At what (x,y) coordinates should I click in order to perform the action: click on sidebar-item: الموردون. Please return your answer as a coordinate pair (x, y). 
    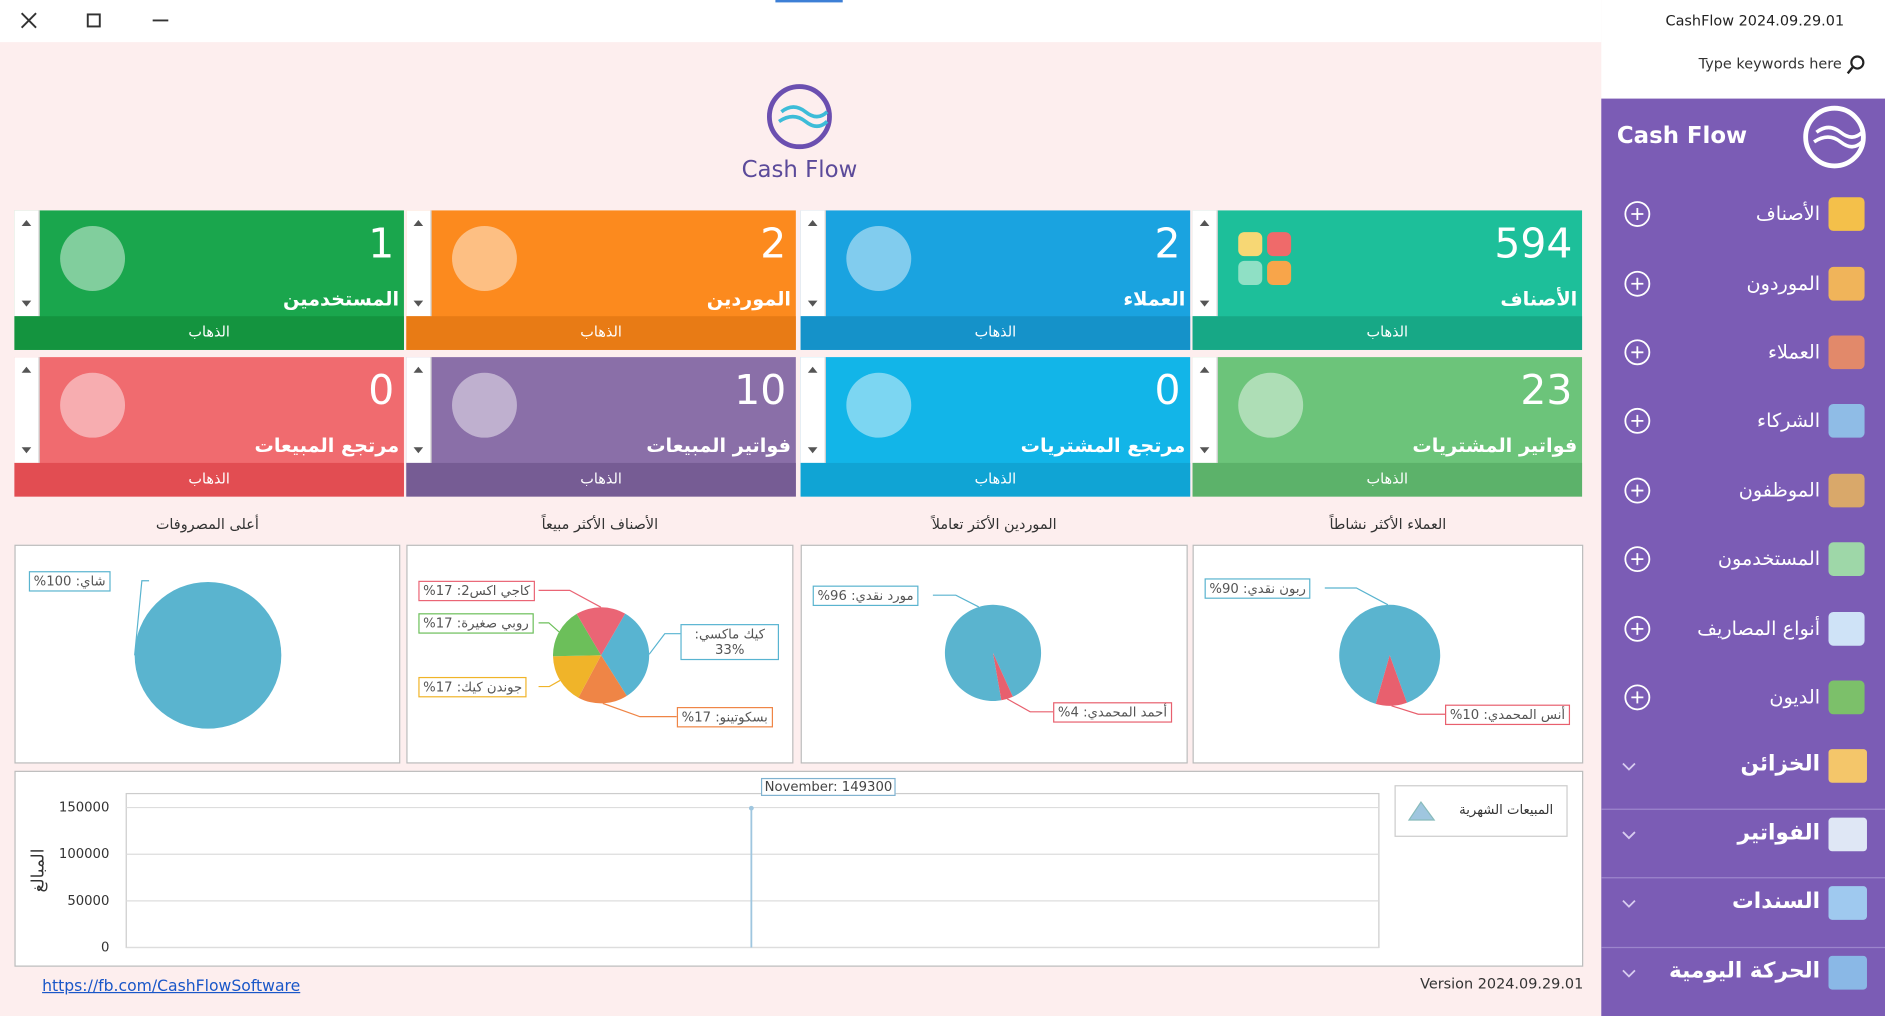
    Looking at the image, I should click on (1783, 283).